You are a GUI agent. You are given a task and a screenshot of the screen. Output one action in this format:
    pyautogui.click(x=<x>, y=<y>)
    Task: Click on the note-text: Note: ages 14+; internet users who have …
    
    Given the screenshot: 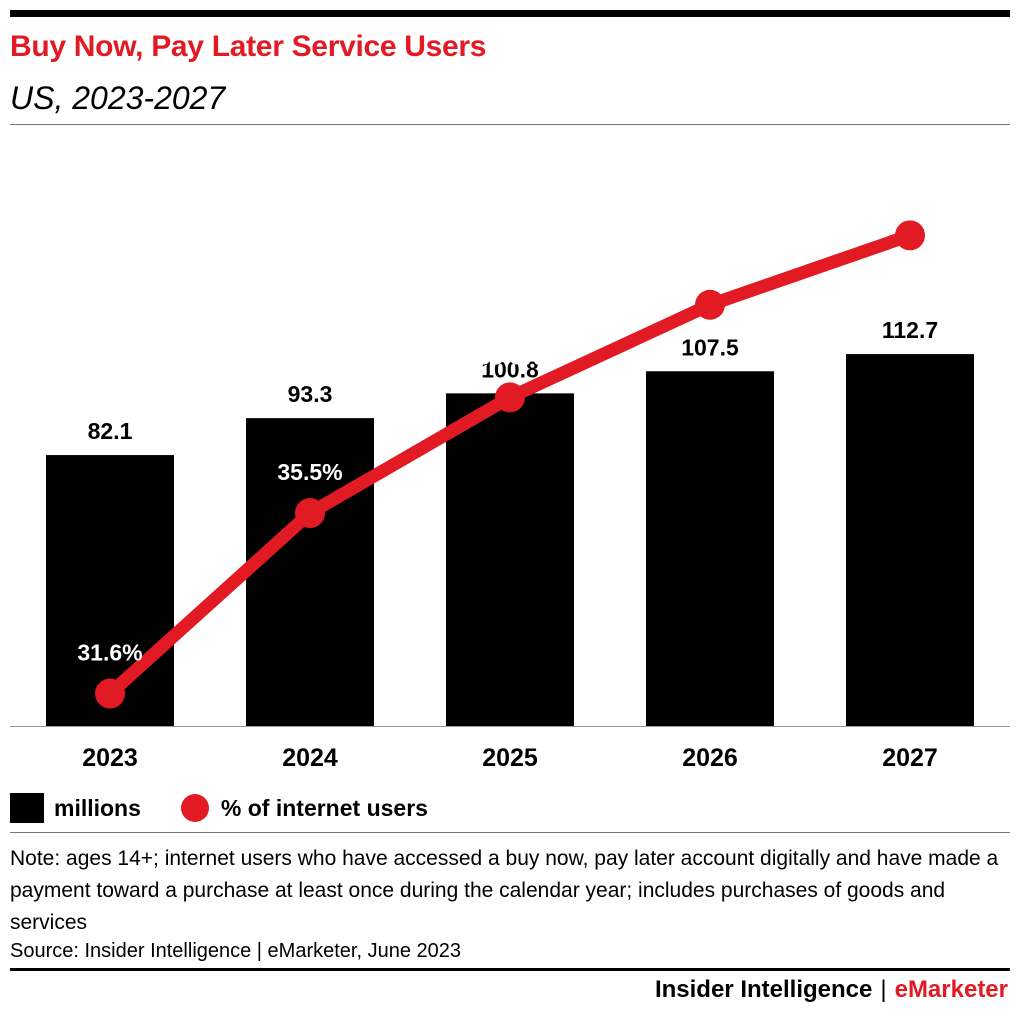 What is the action you would take?
    pyautogui.click(x=504, y=890)
    